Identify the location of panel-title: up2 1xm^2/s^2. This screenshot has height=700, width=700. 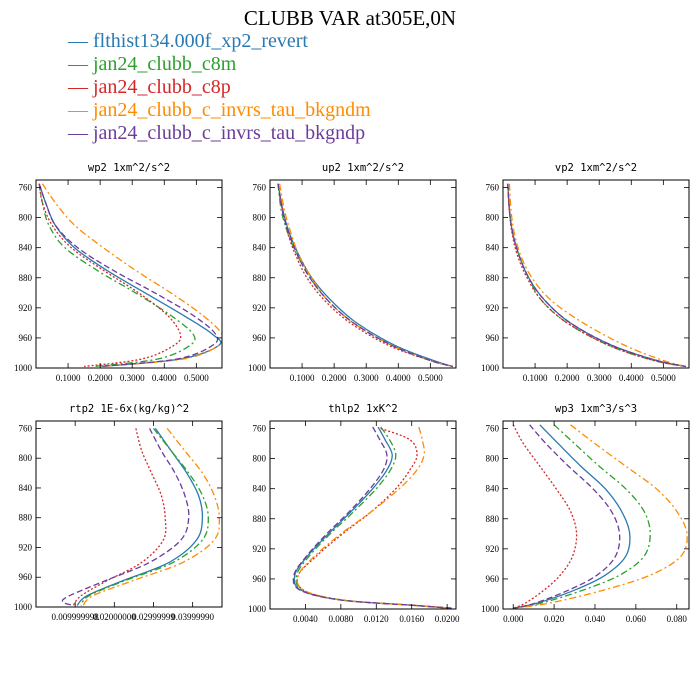
(363, 168).